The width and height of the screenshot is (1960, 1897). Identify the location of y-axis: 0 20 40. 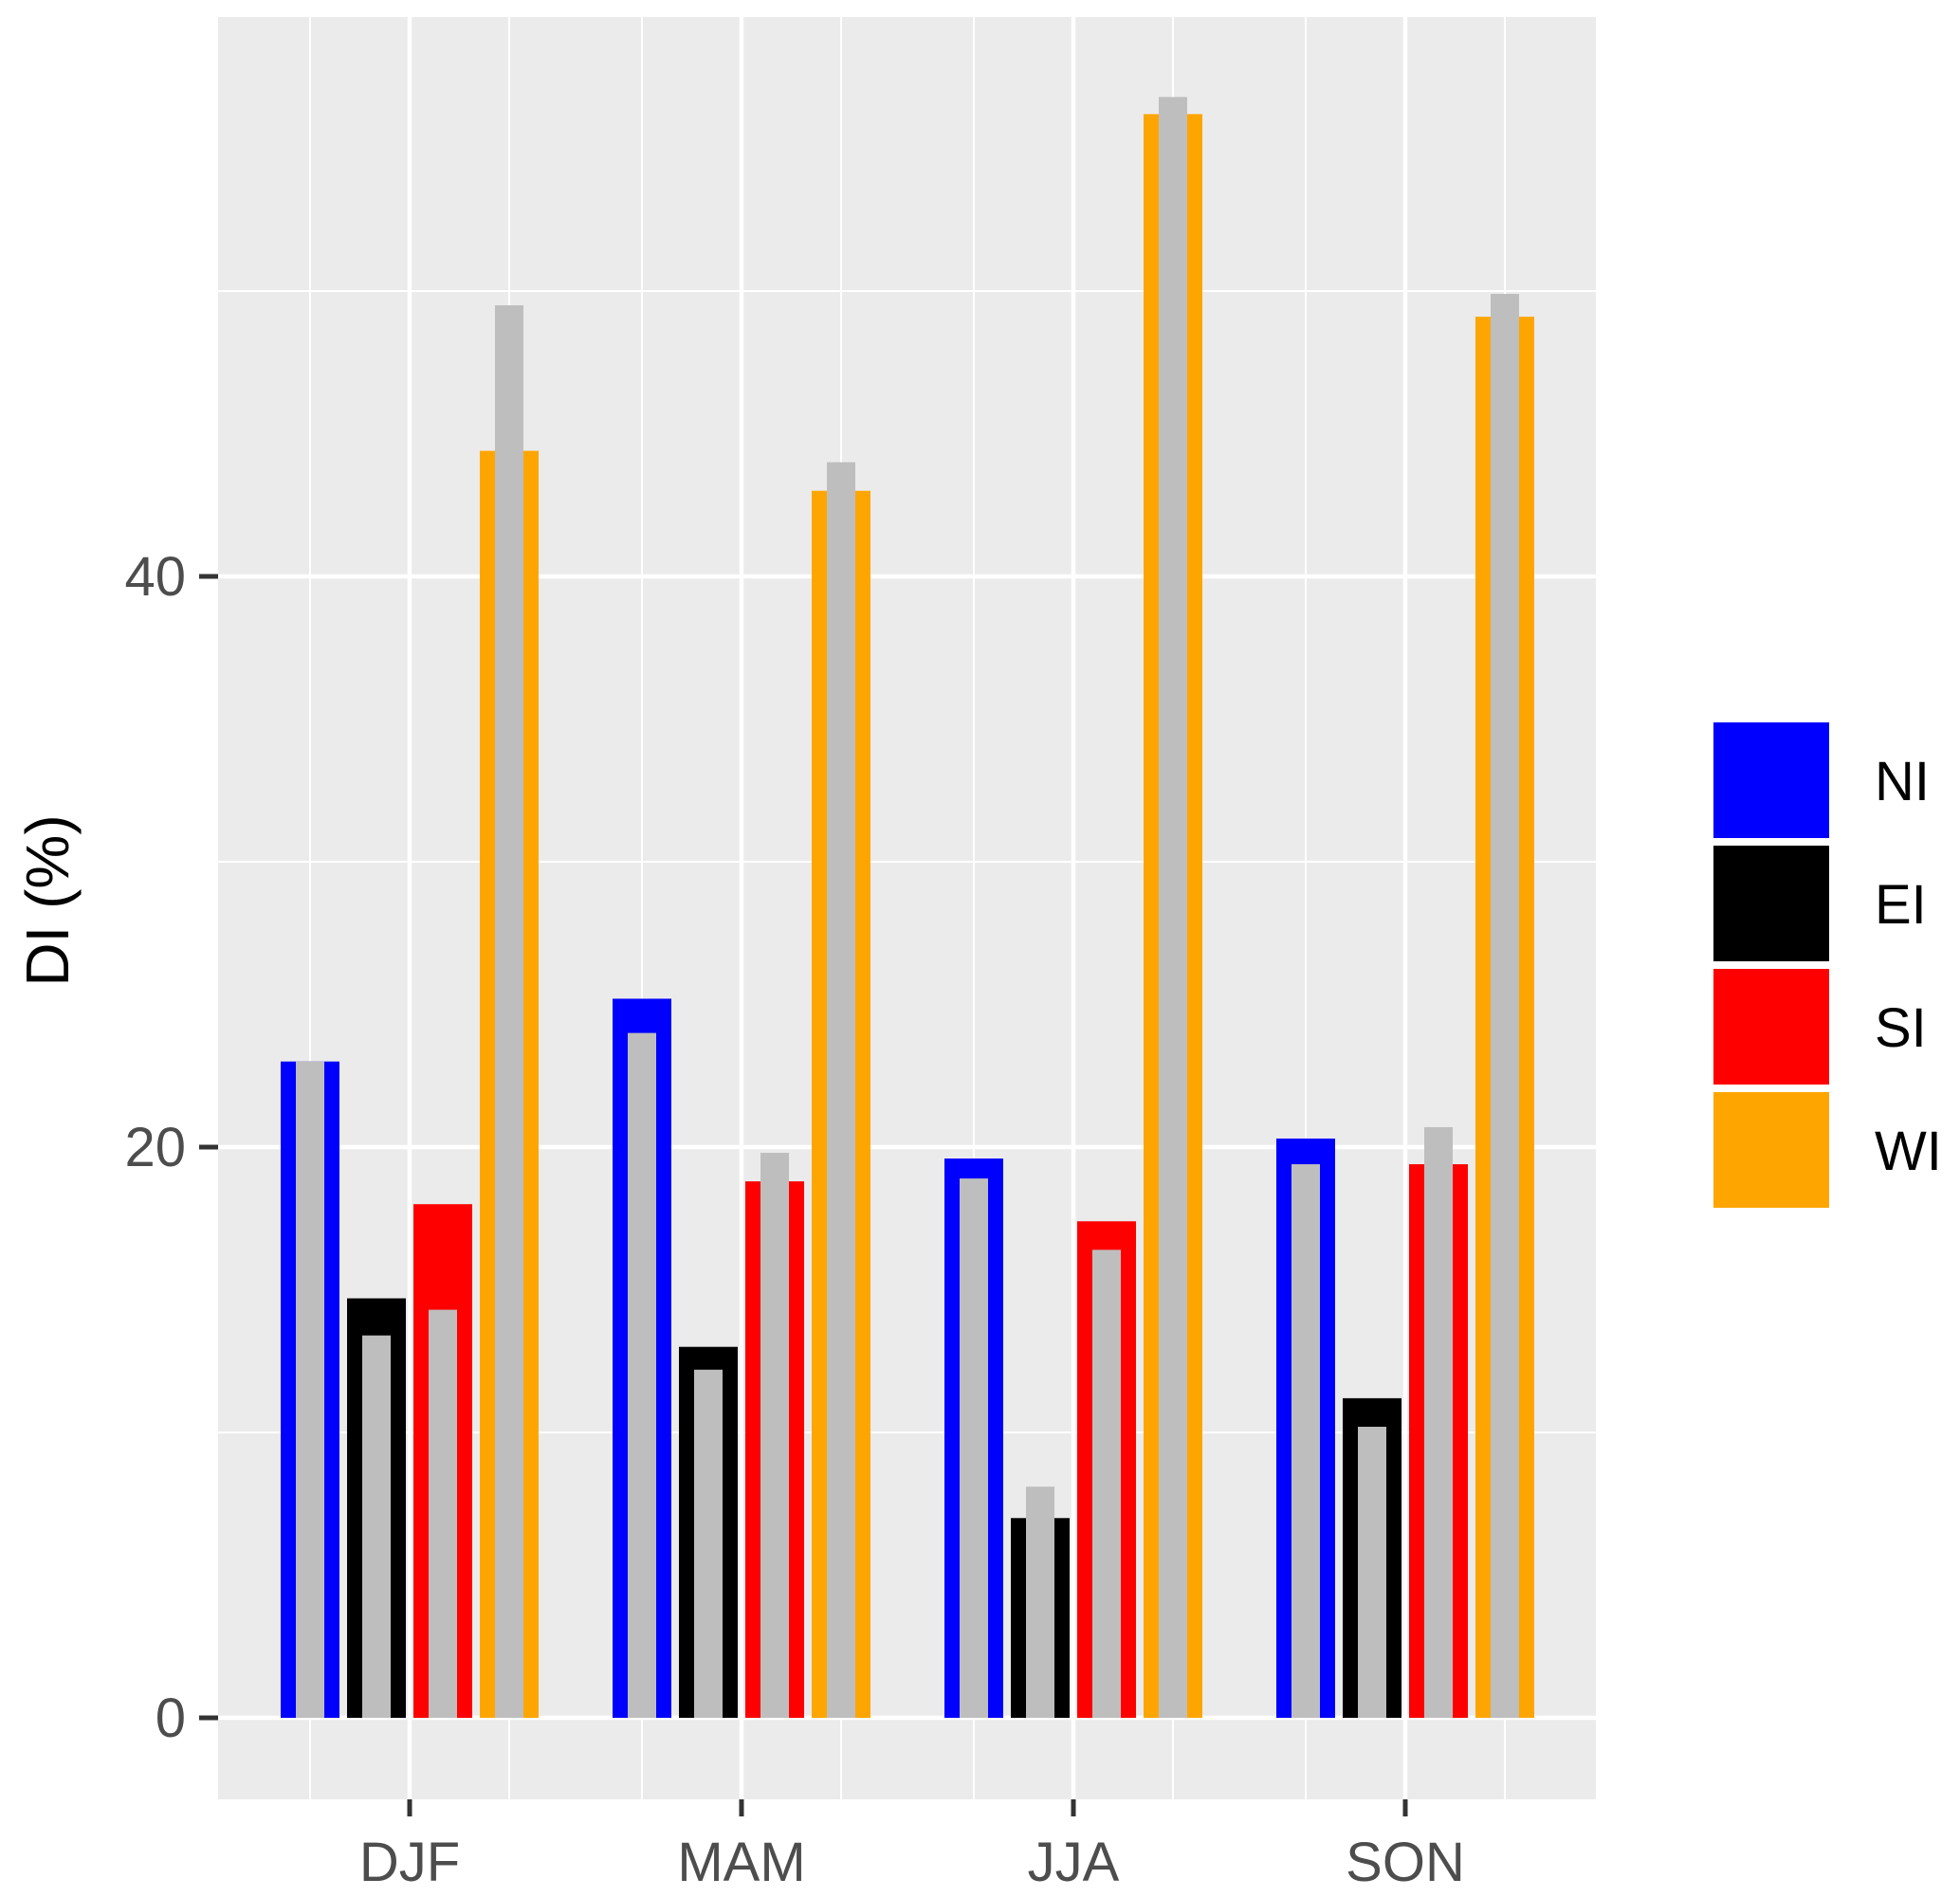
(171, 1147).